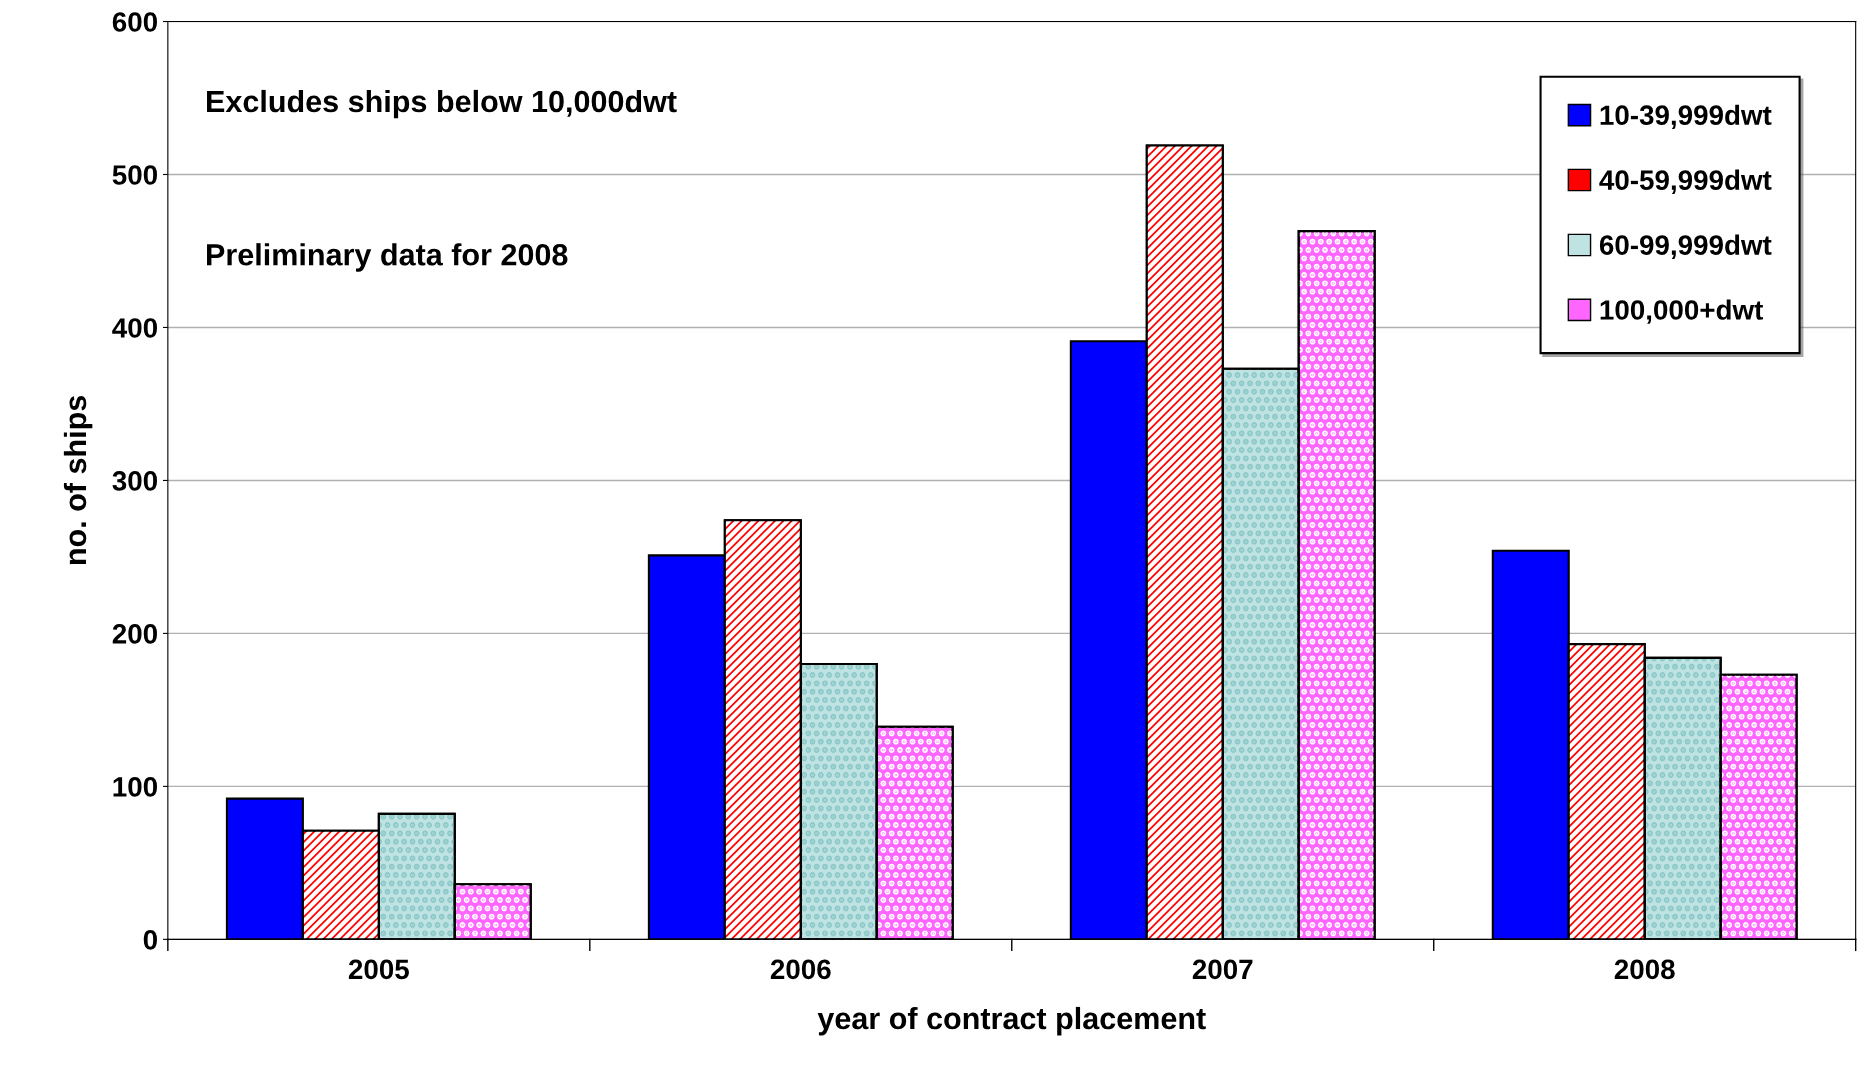 The image size is (1865, 1076). Describe the element at coordinates (1685, 246) in the screenshot. I see `legend-label: 60-99,999dwt` at that location.